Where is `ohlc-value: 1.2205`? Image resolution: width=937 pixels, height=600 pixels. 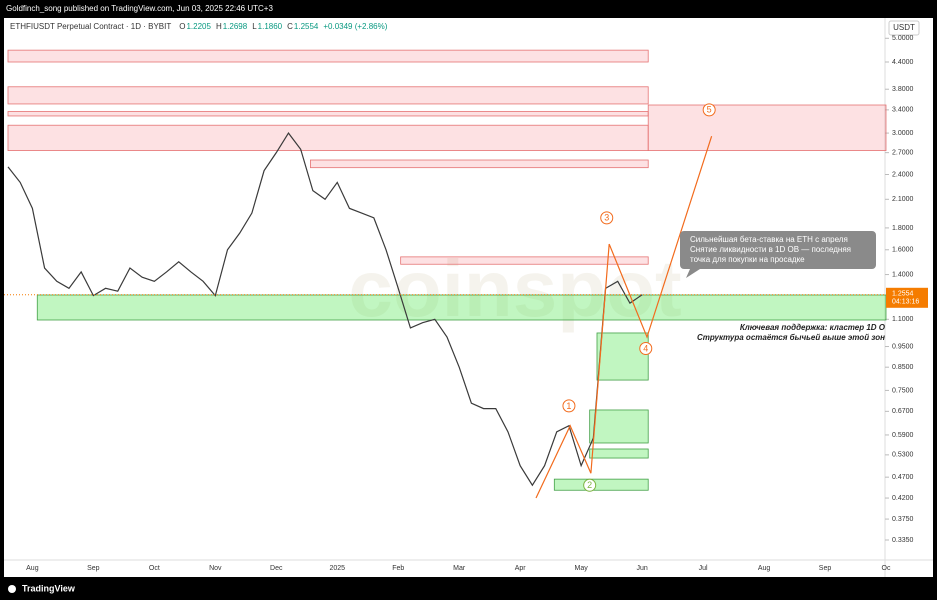 ohlc-value: 1.2205 is located at coordinates (198, 26).